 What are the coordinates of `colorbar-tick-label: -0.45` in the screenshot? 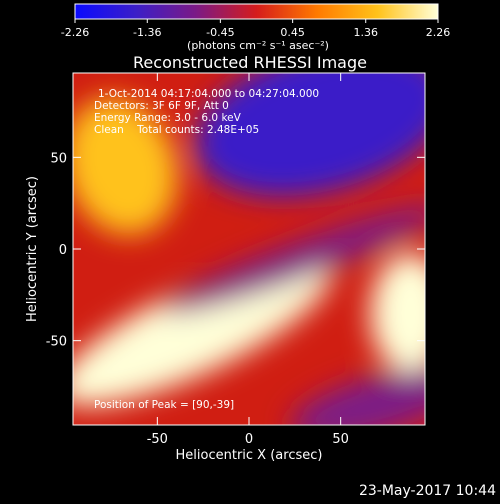 It's located at (220, 32).